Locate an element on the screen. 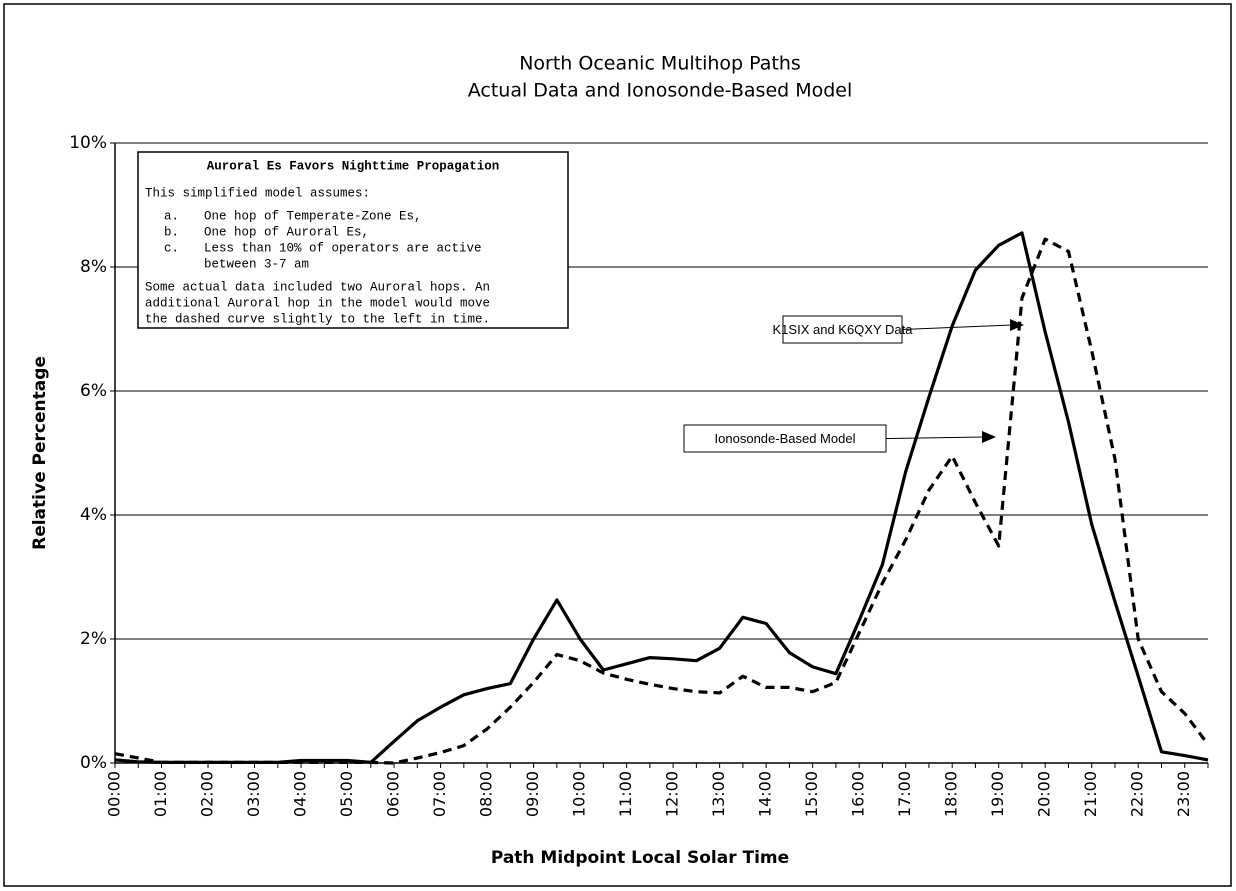 The image size is (1236, 891). note-marker: a. is located at coordinates (171, 216).